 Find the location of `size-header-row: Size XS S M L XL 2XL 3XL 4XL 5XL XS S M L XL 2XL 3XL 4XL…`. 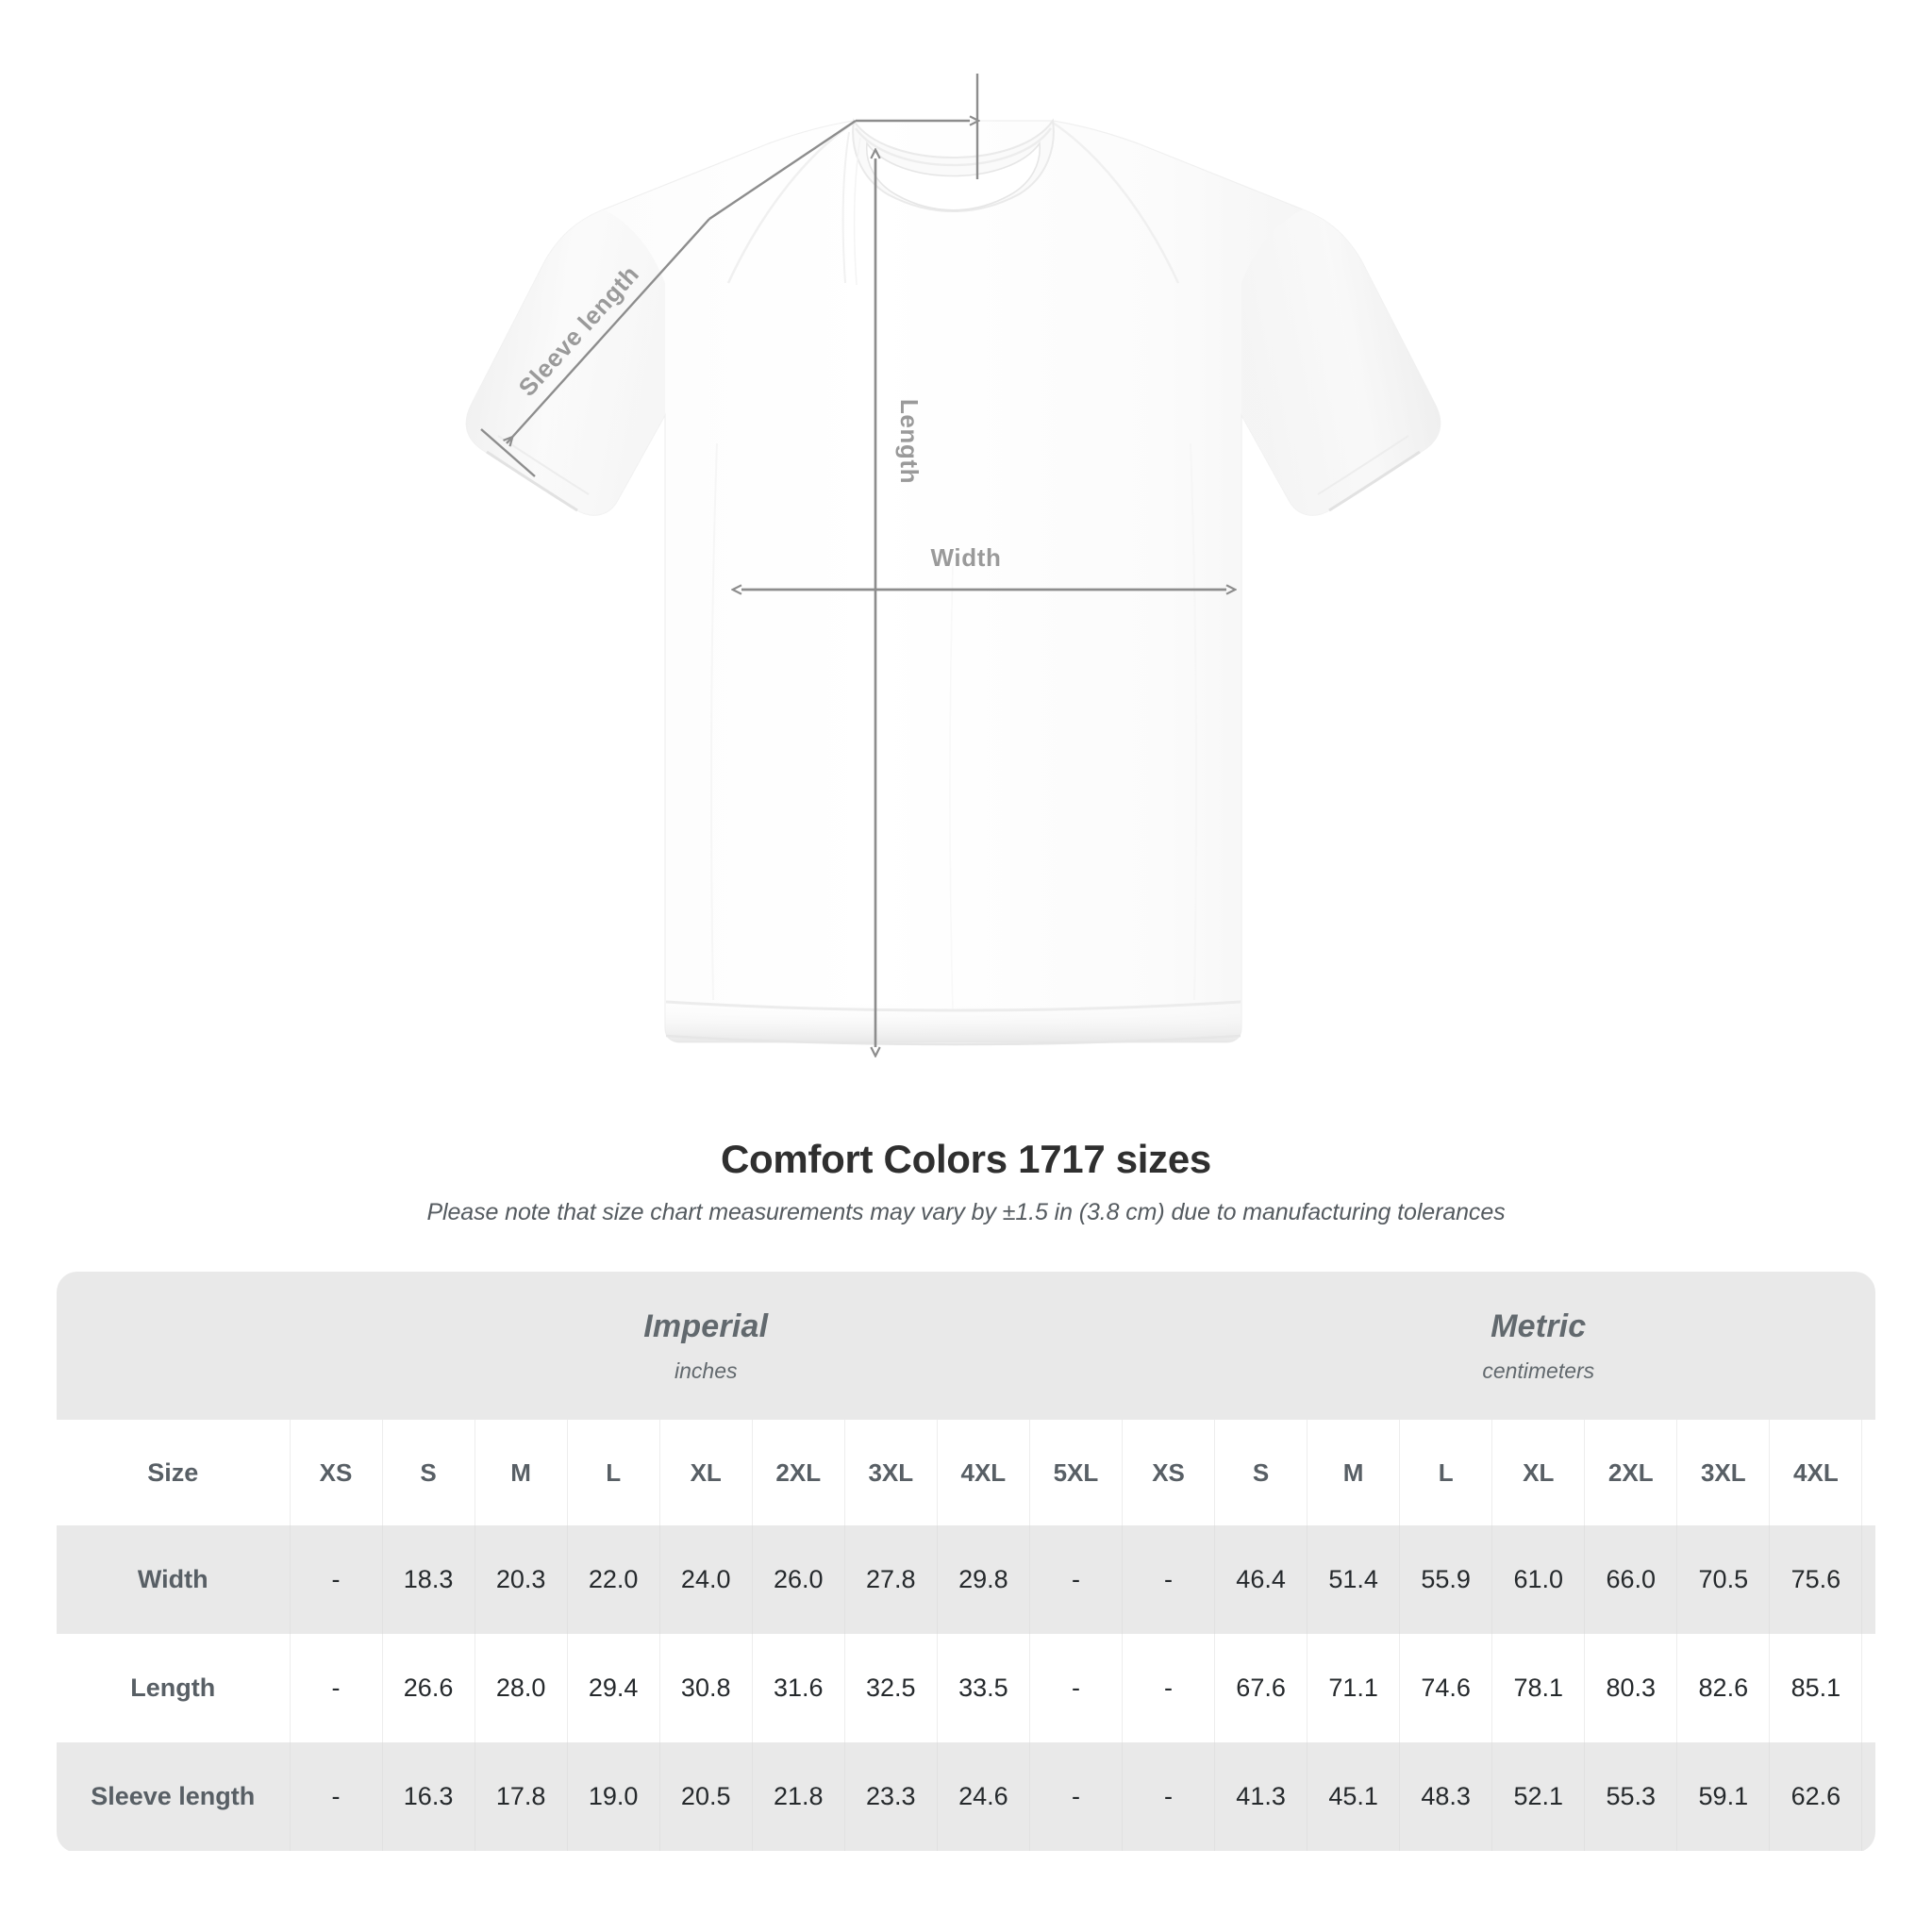

size-header-row: Size XS S M L XL 2XL 3XL 4XL 5XL XS S M L XL 2XL 3XL 4XL… is located at coordinates (966, 1473).